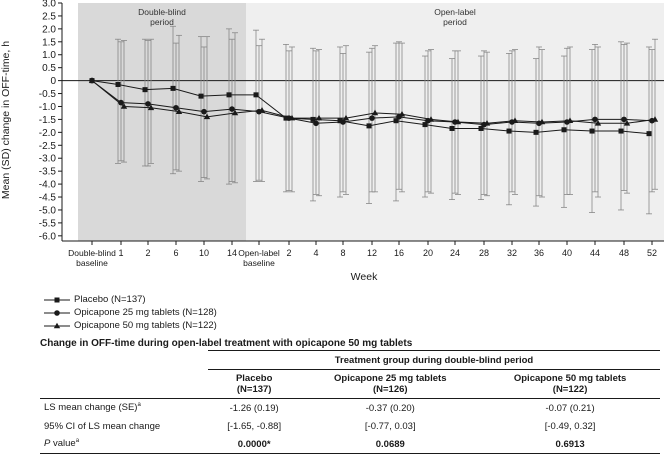 Image resolution: width=668 pixels, height=460 pixels. What do you see at coordinates (567, 253) in the screenshot?
I see `x-tick-label: 40` at bounding box center [567, 253].